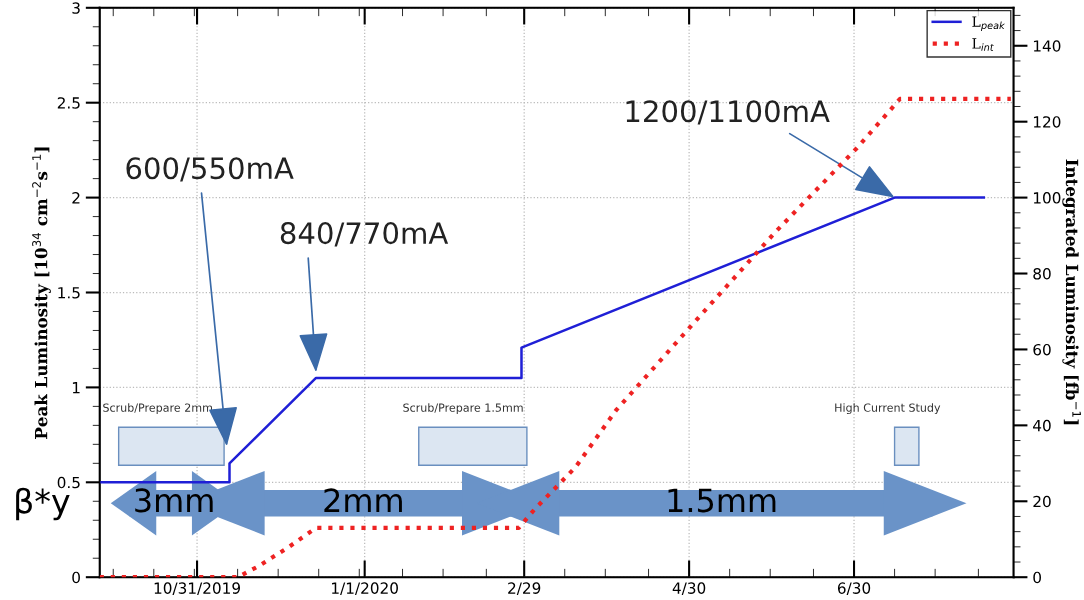 The image size is (1084, 600). What do you see at coordinates (463, 408) in the screenshot?
I see `band-label: Scrub/Prepare 1.5mm` at bounding box center [463, 408].